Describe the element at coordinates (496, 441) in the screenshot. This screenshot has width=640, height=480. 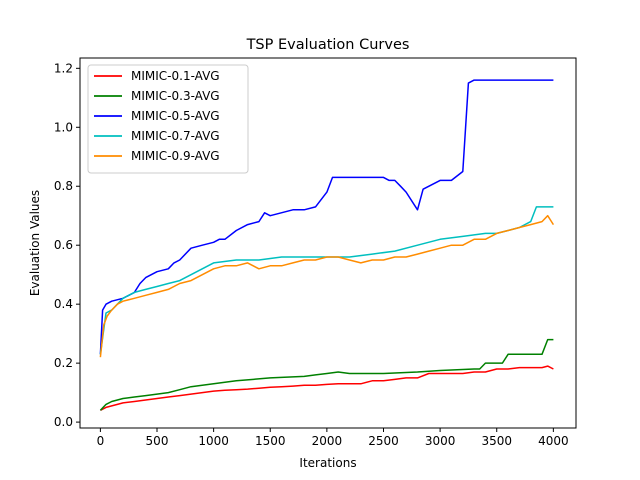
I see `x-tick-label: 3500` at that location.